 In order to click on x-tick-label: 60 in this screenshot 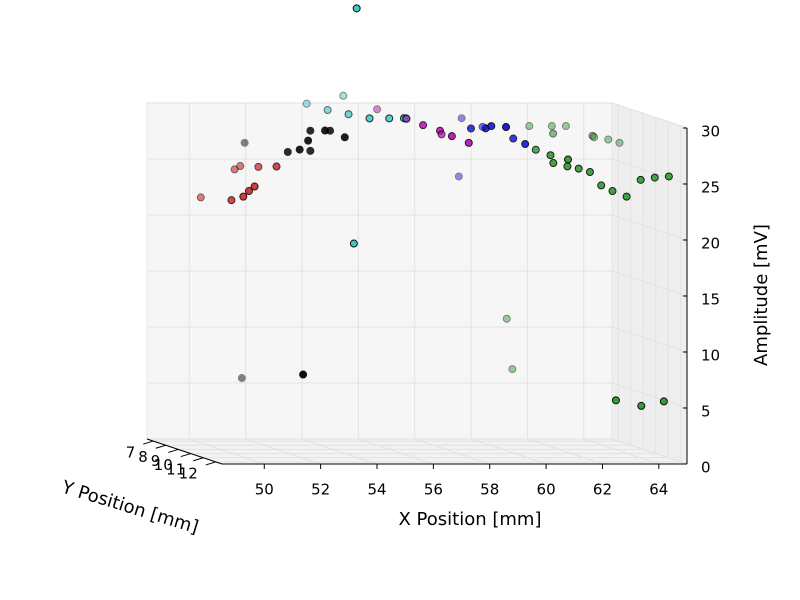, I will do `click(546, 490)`.